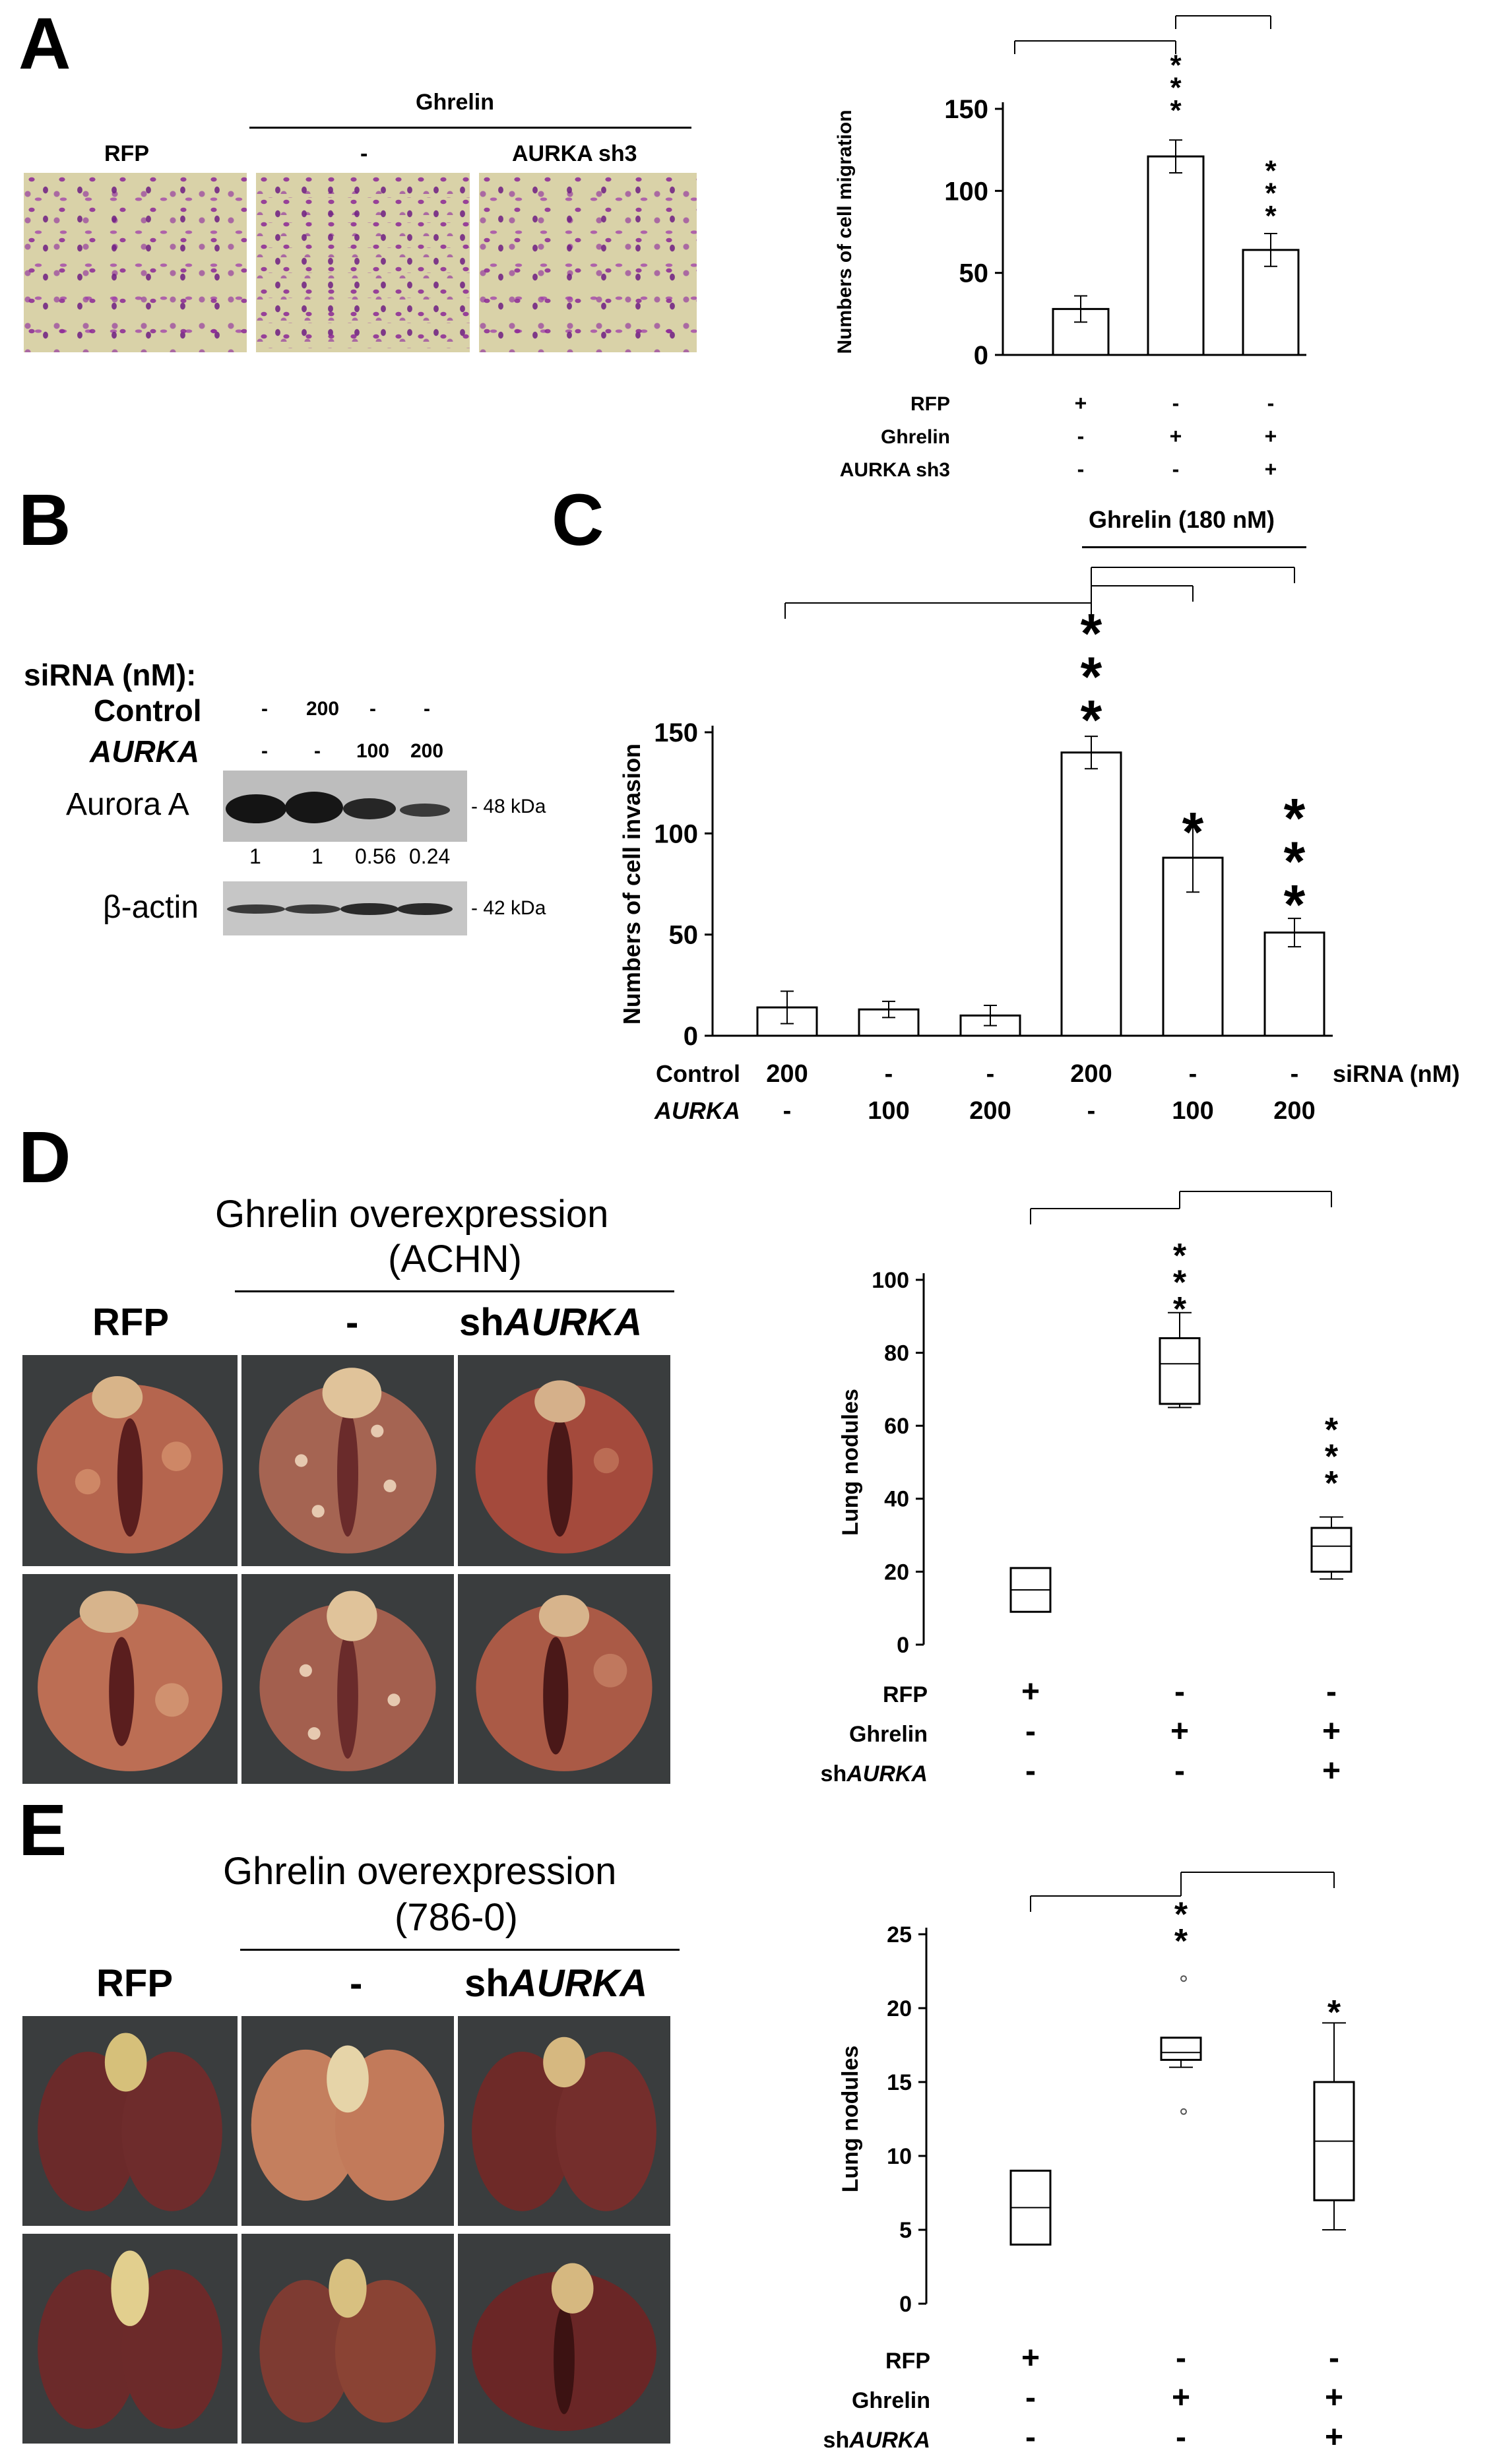 This screenshot has height=2464, width=1499. I want to click on aurora-a-bands, so click(345, 806).